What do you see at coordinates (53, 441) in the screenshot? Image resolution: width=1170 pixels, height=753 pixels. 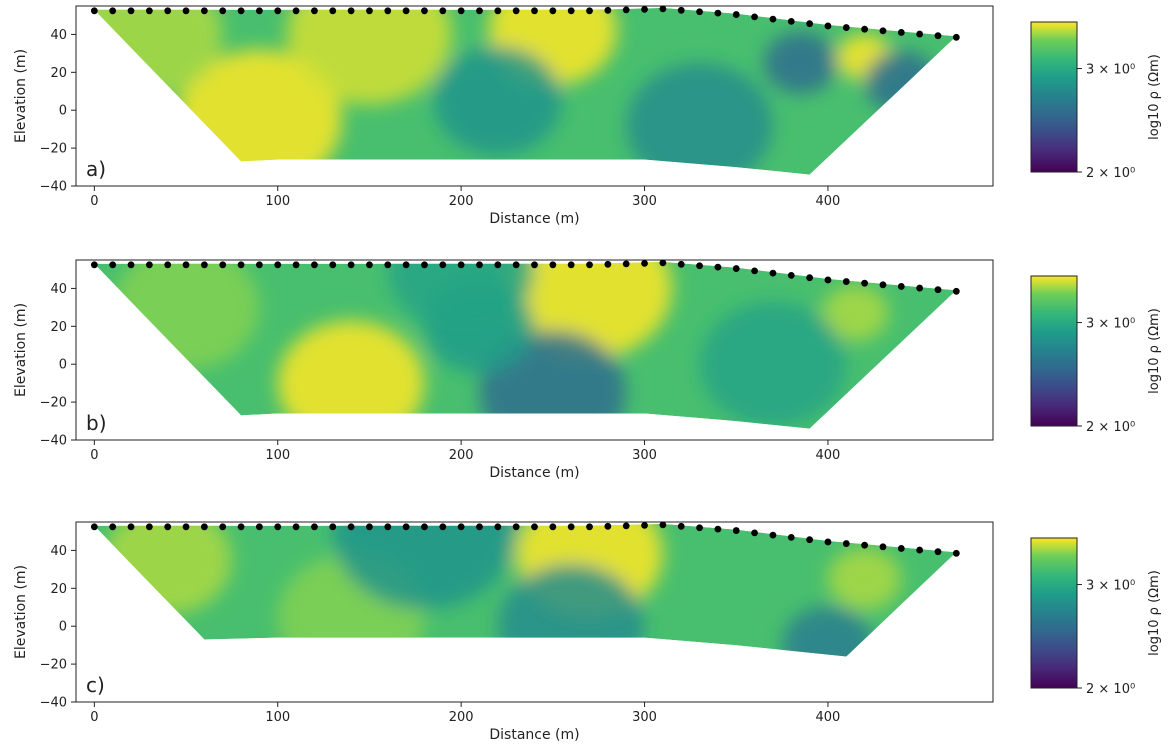 I see `y-tick-label: −40` at bounding box center [53, 441].